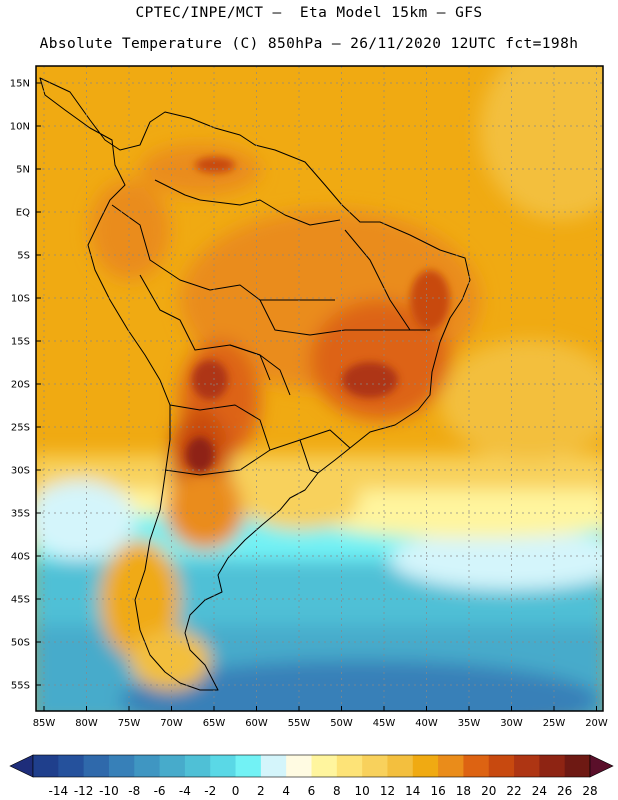 Image resolution: width=618 pixels, height=800 pixels. Describe the element at coordinates (20, 557) in the screenshot. I see `lat-label: 40S` at that location.